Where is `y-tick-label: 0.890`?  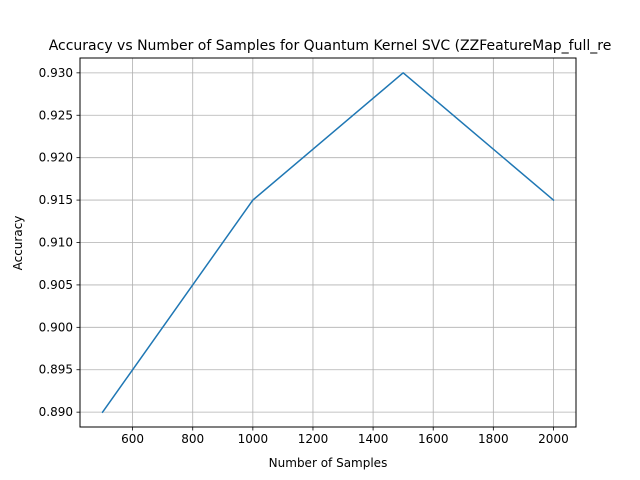 y-tick-label: 0.890 is located at coordinates (56, 412).